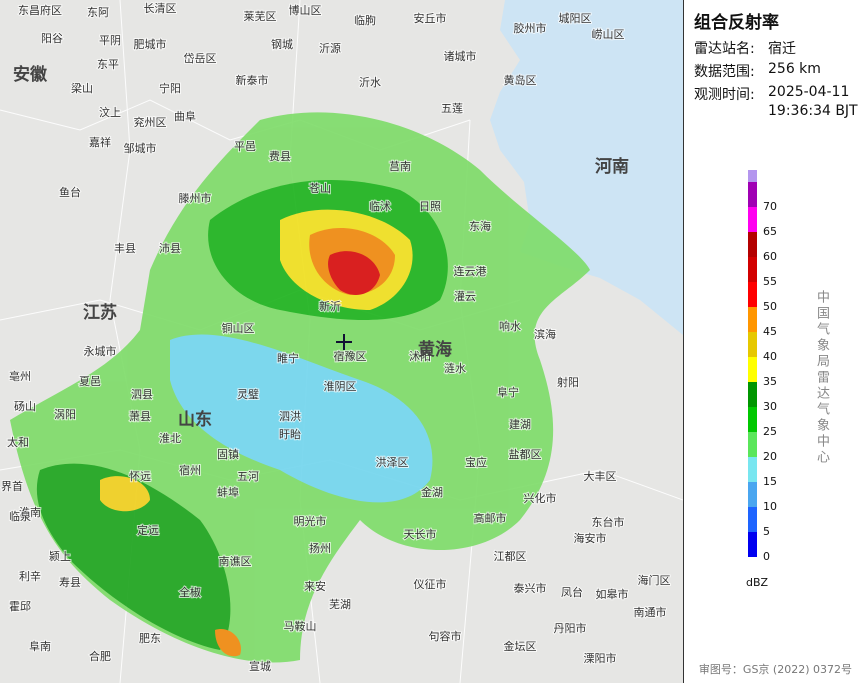 This screenshot has height=683, width=860. Describe the element at coordinates (540, 498) in the screenshot. I see `place-label: 兴化市` at that location.